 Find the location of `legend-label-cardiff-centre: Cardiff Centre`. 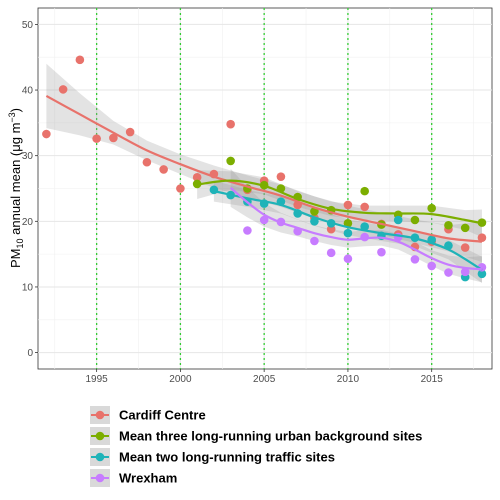

legend-label-cardiff-centre: Cardiff Centre is located at coordinates (162, 415).